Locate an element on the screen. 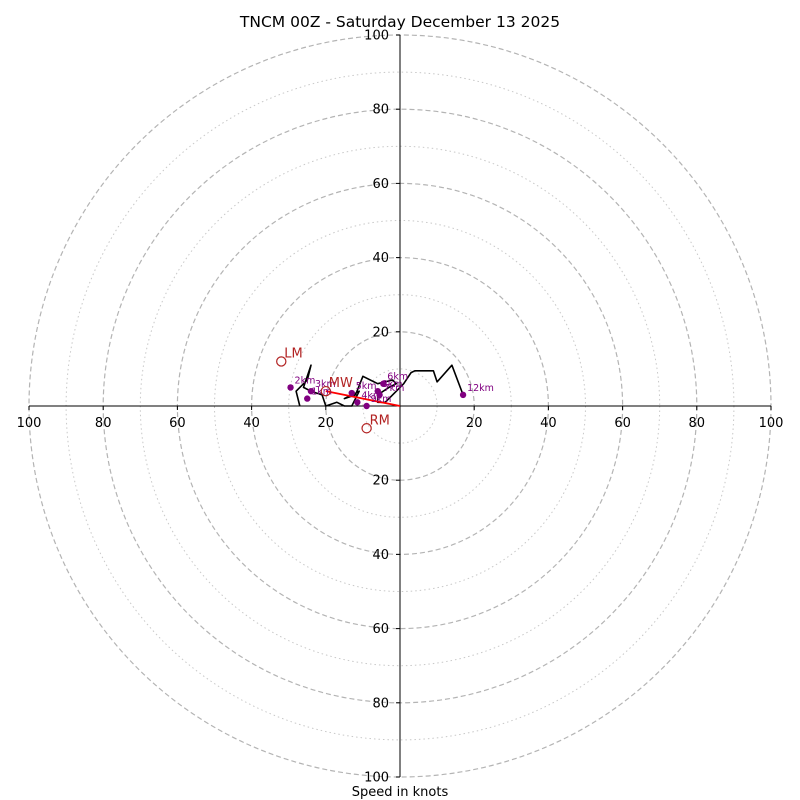  tick-label-right: 80 is located at coordinates (697, 423).